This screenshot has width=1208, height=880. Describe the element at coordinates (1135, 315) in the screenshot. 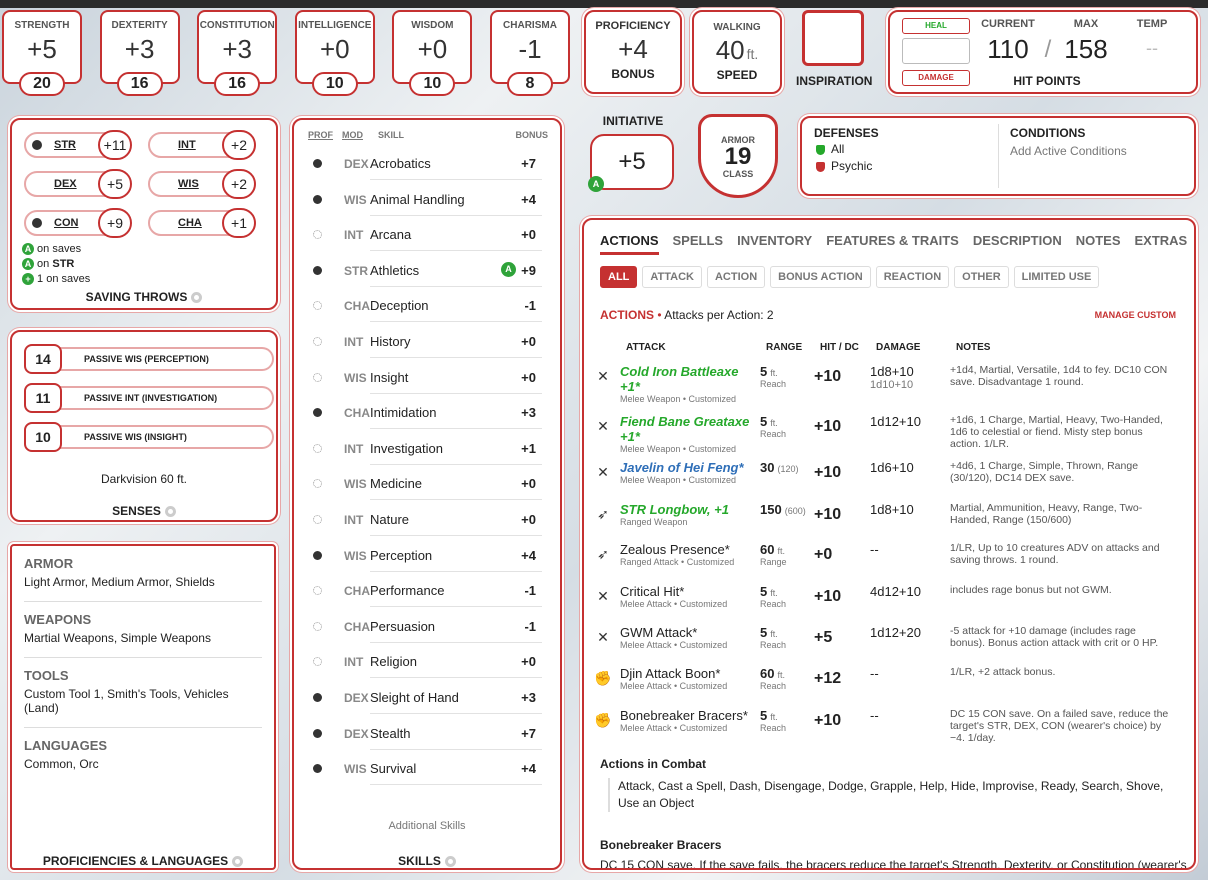

I see `manage-custom-link: MANAGE CUSTOM` at that location.